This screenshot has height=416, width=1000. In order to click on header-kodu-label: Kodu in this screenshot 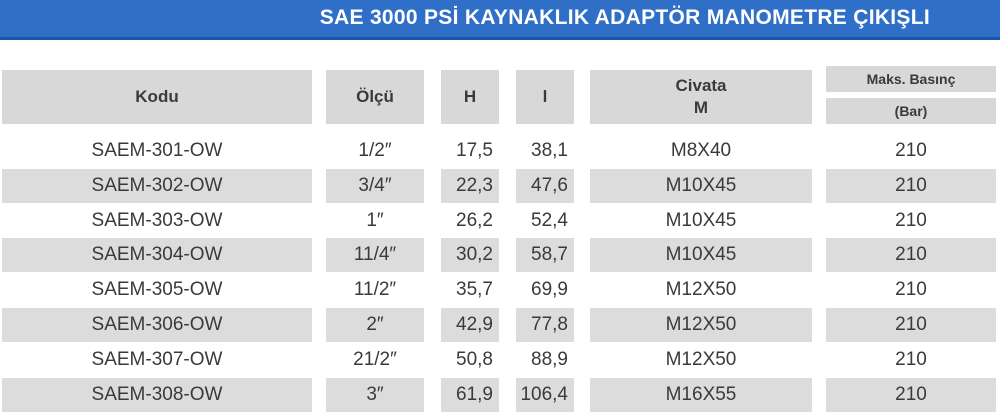, I will do `click(157, 96)`.